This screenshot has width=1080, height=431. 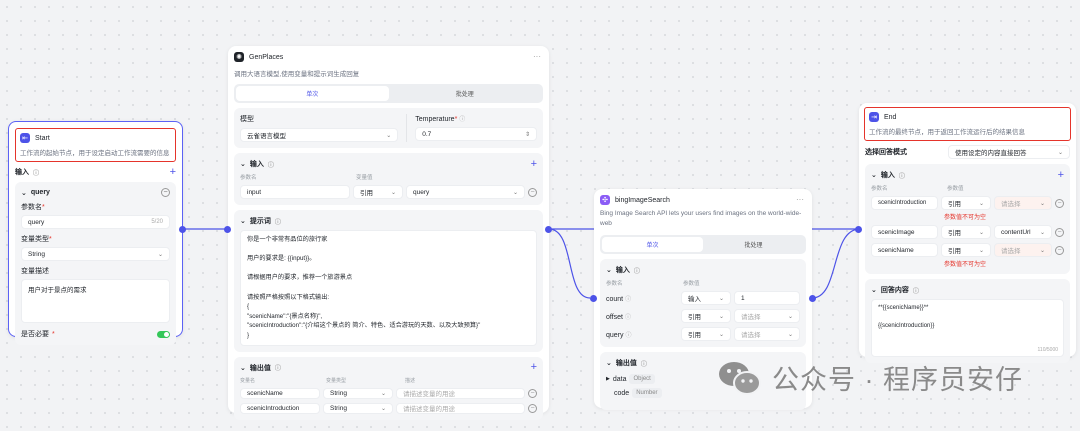 What do you see at coordinates (615, 299) in the screenshot?
I see `param-label: count` at bounding box center [615, 299].